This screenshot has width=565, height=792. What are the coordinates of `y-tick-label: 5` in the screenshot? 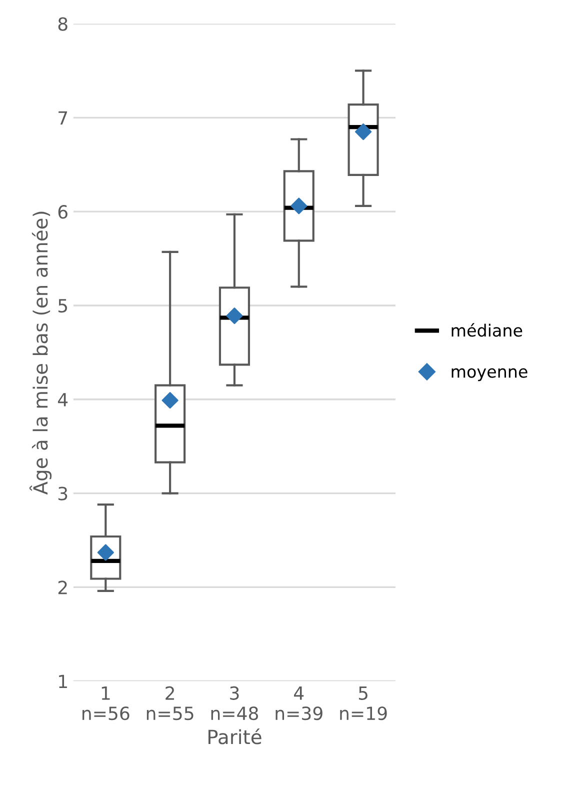 It's located at (63, 306).